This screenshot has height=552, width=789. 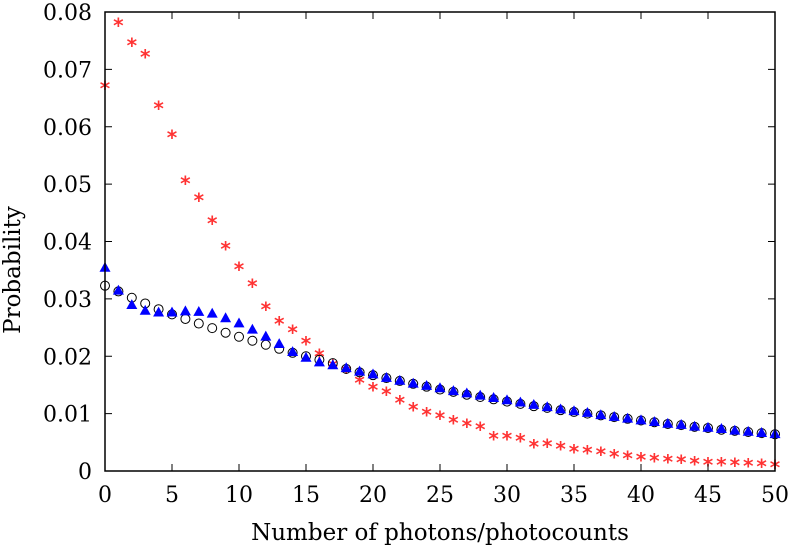 I want to click on y-tick-label: 0.02, so click(x=67, y=357).